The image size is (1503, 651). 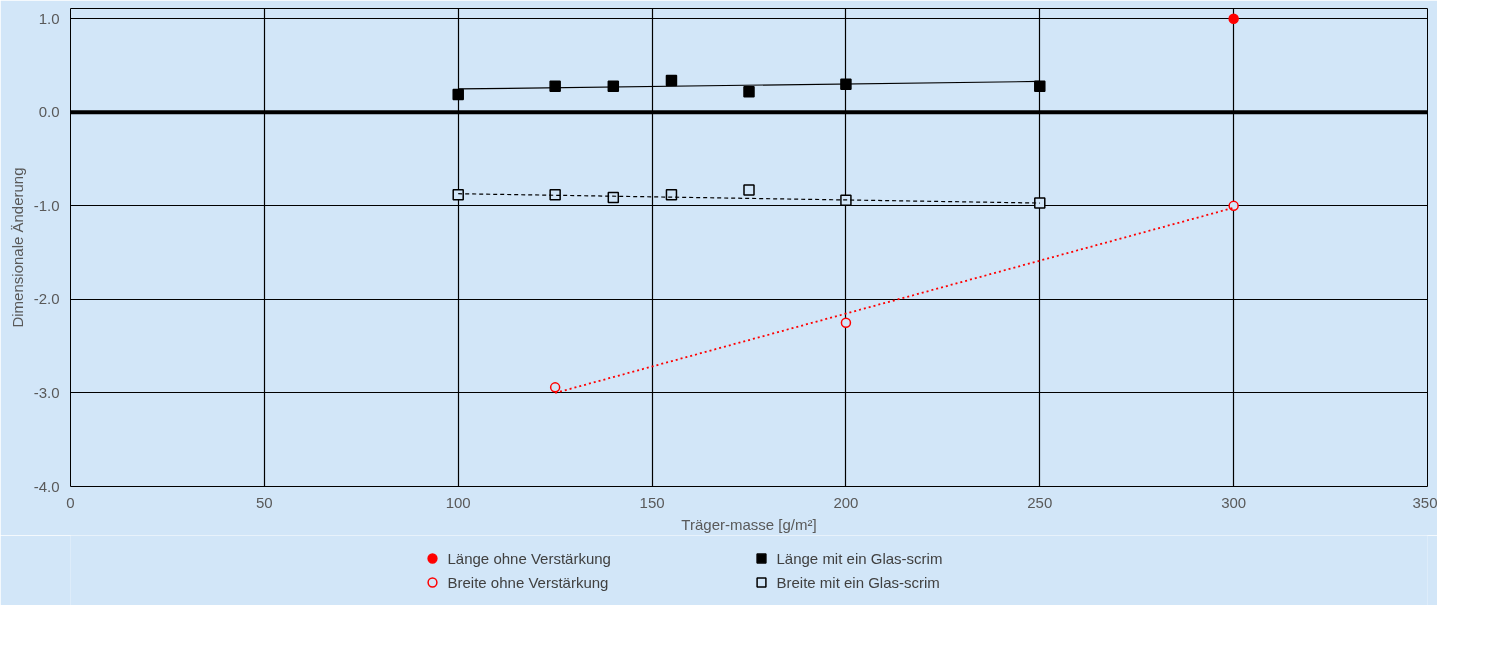 What do you see at coordinates (458, 502) in the screenshot?
I see `x-tick-label: 100` at bounding box center [458, 502].